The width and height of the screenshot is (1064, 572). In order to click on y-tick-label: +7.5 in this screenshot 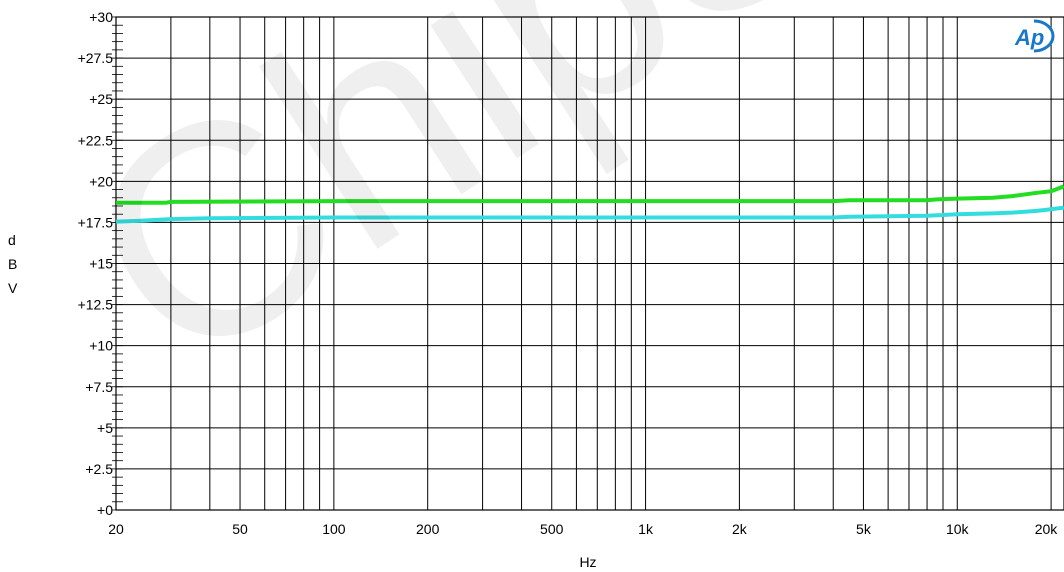, I will do `click(99, 387)`.